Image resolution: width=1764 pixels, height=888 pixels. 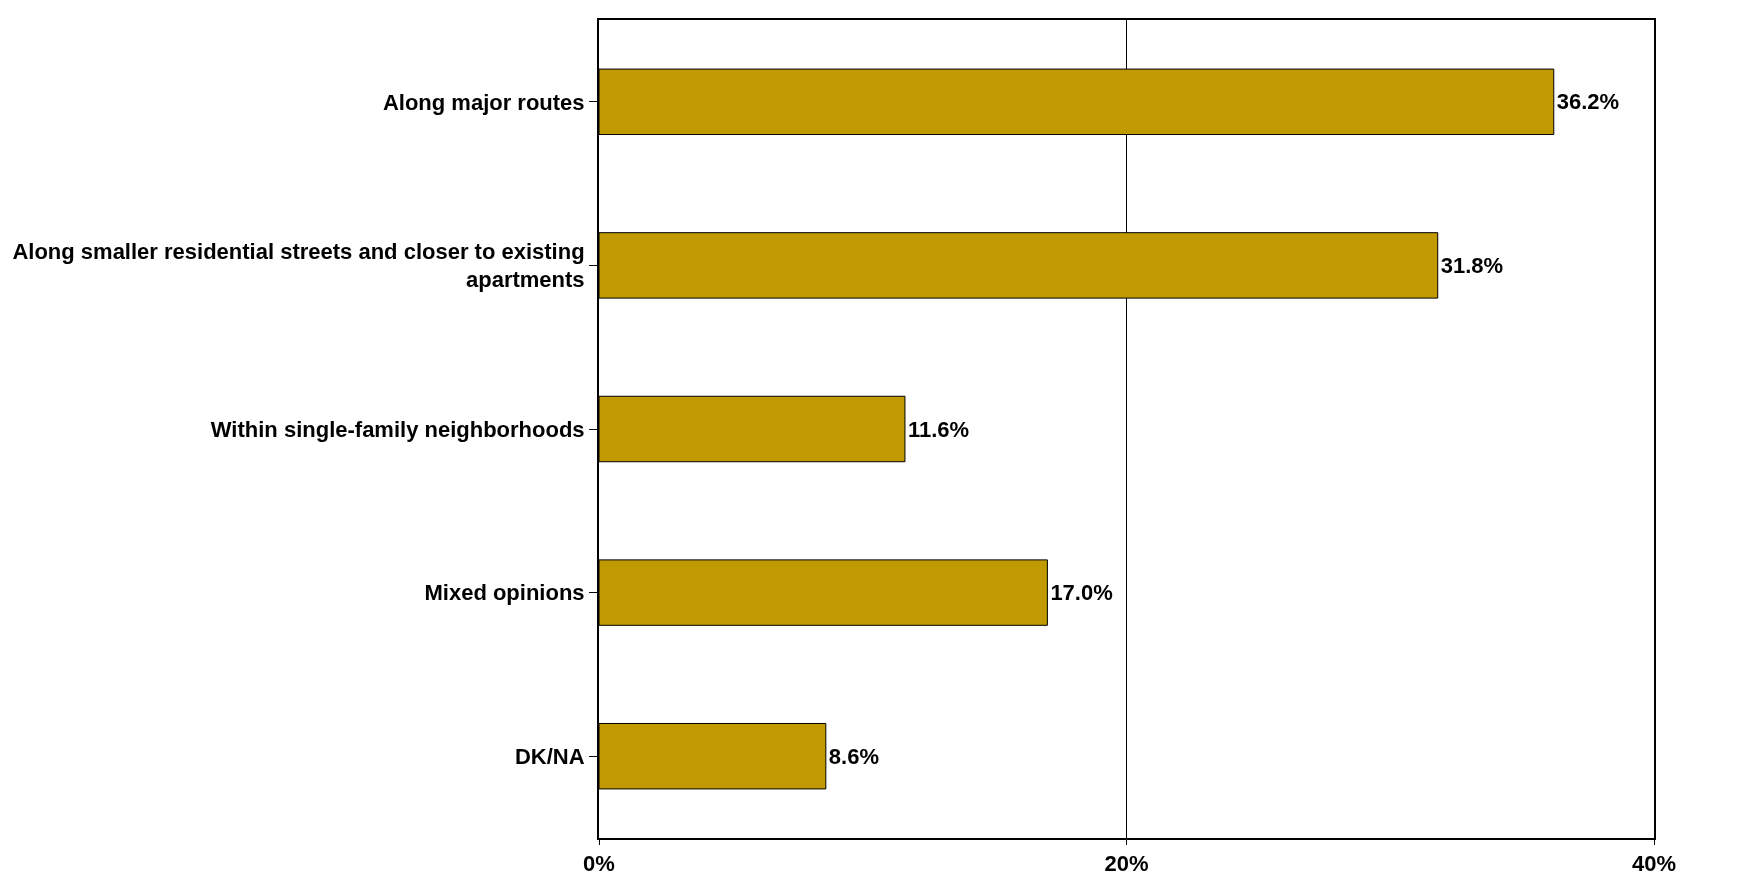 What do you see at coordinates (549, 756) in the screenshot?
I see `y-tick-label: DK/NA` at bounding box center [549, 756].